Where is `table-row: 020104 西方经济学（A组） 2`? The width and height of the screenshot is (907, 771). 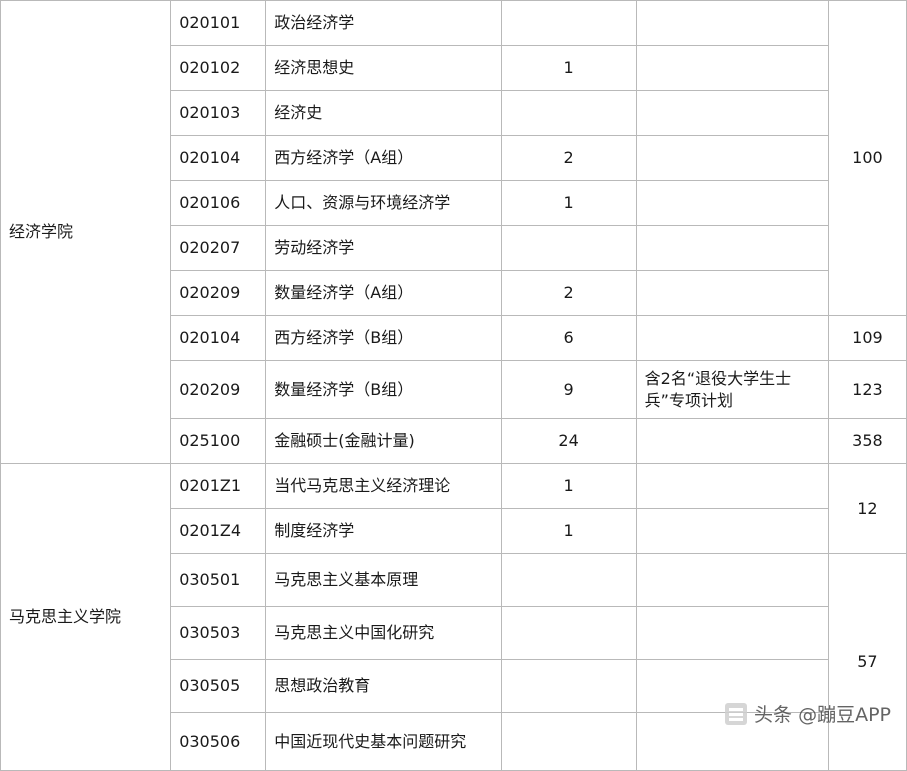
table-row: 020104 西方经济学（A组） 2 is located at coordinates (454, 158).